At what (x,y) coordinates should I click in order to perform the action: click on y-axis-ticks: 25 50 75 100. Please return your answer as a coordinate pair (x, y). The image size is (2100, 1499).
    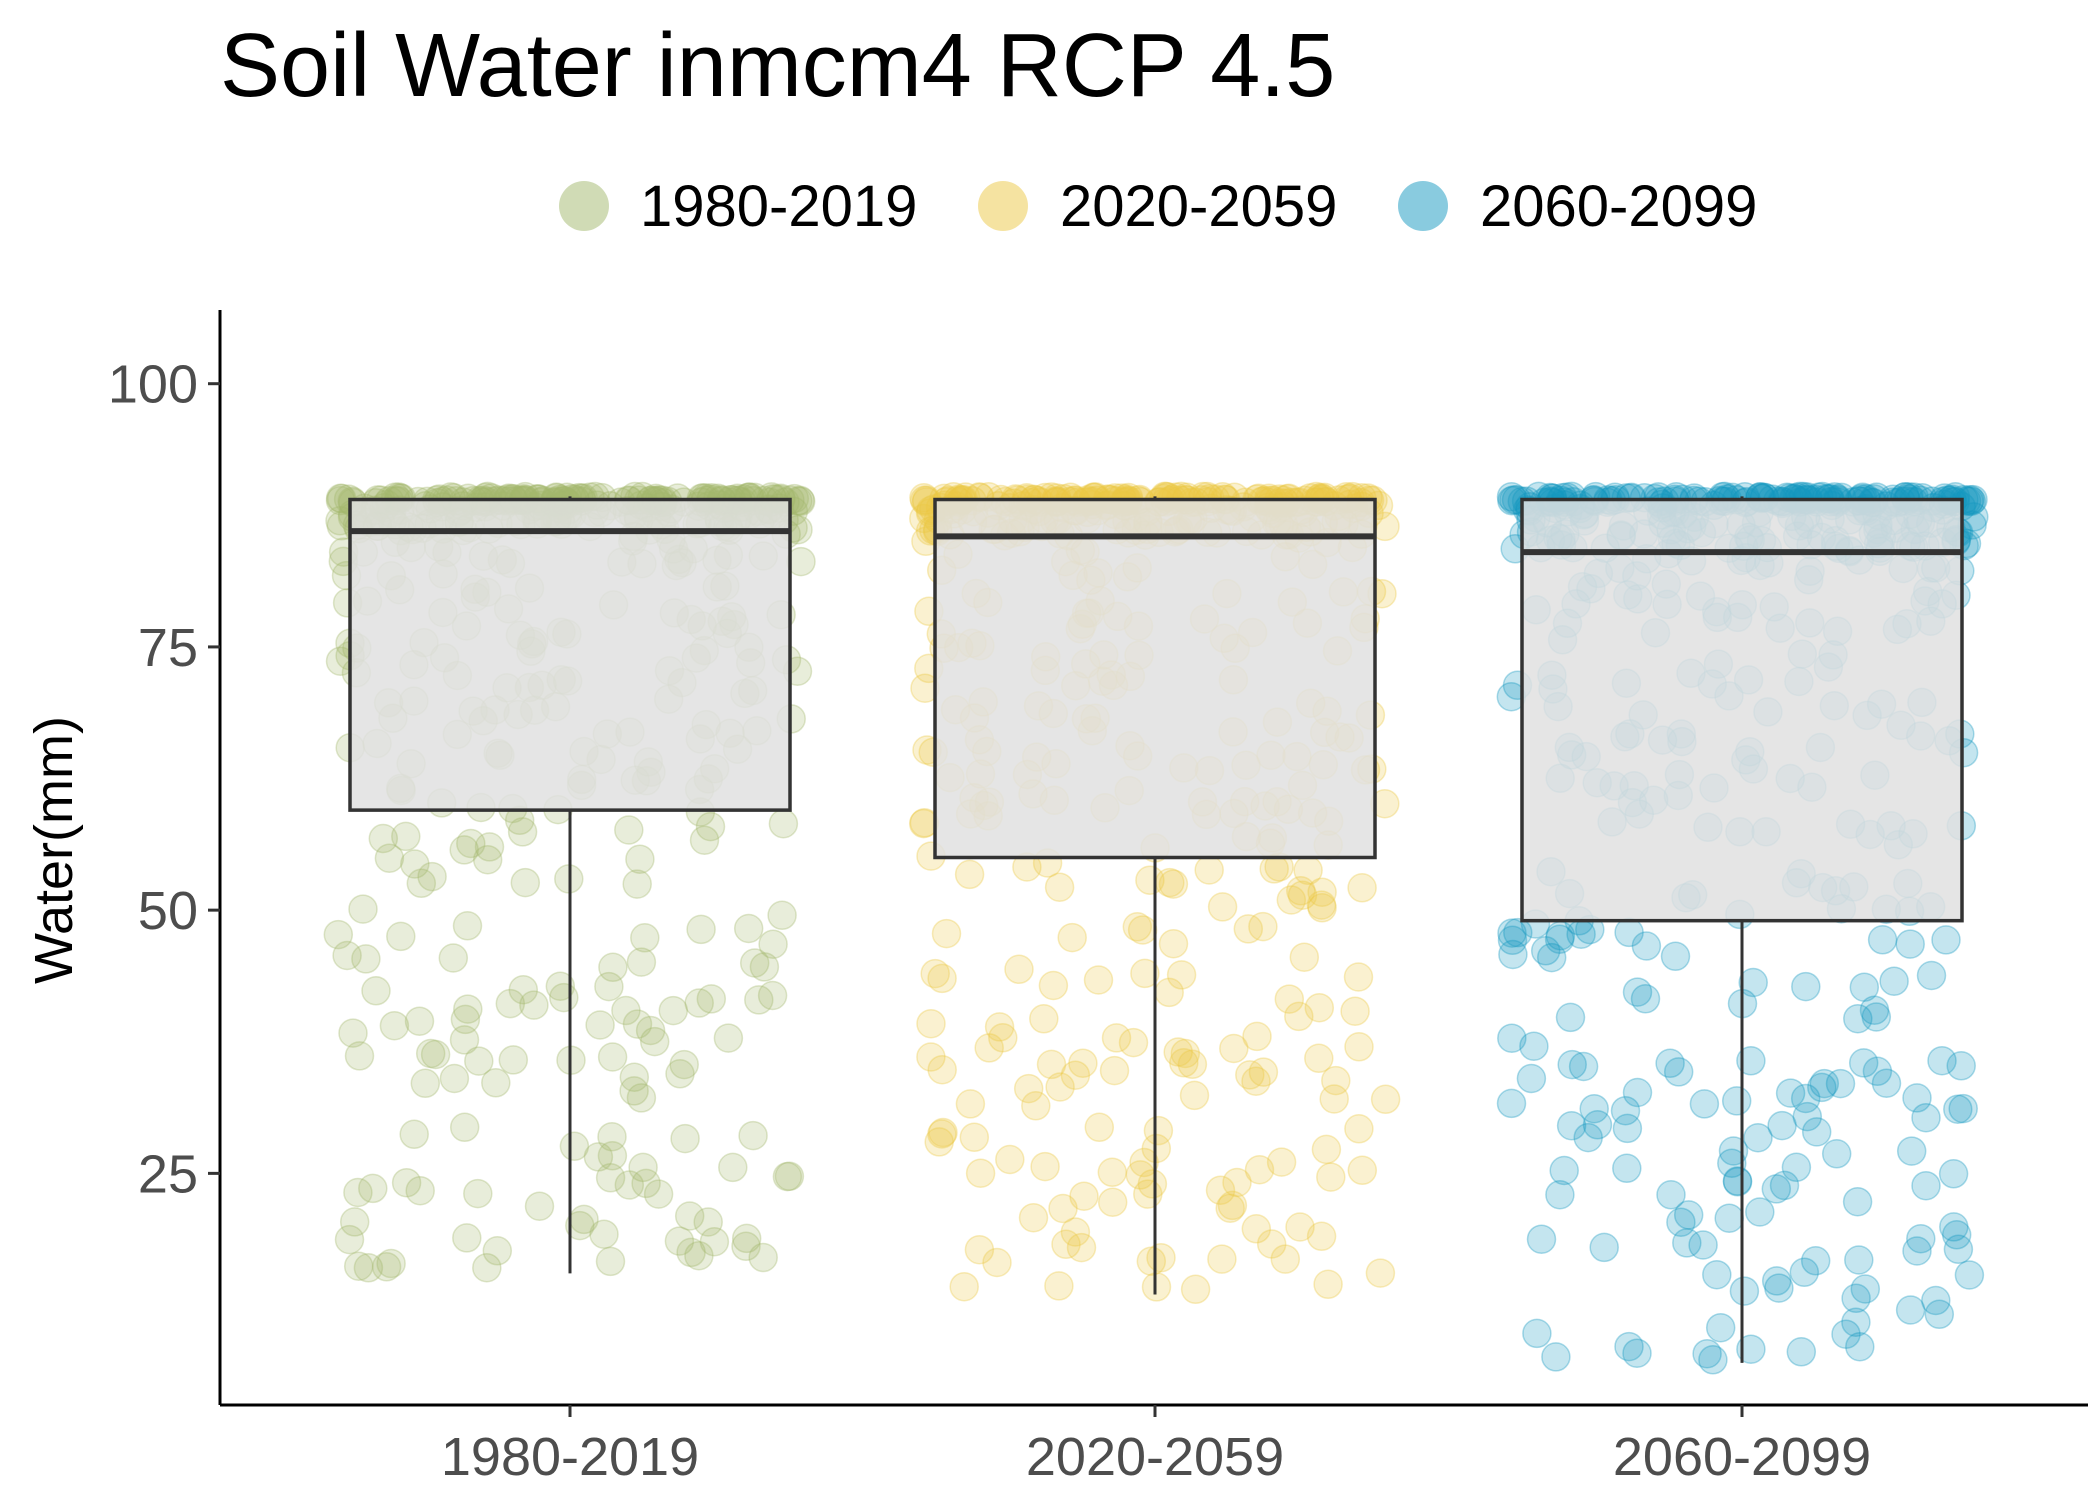
    Looking at the image, I should click on (164, 779).